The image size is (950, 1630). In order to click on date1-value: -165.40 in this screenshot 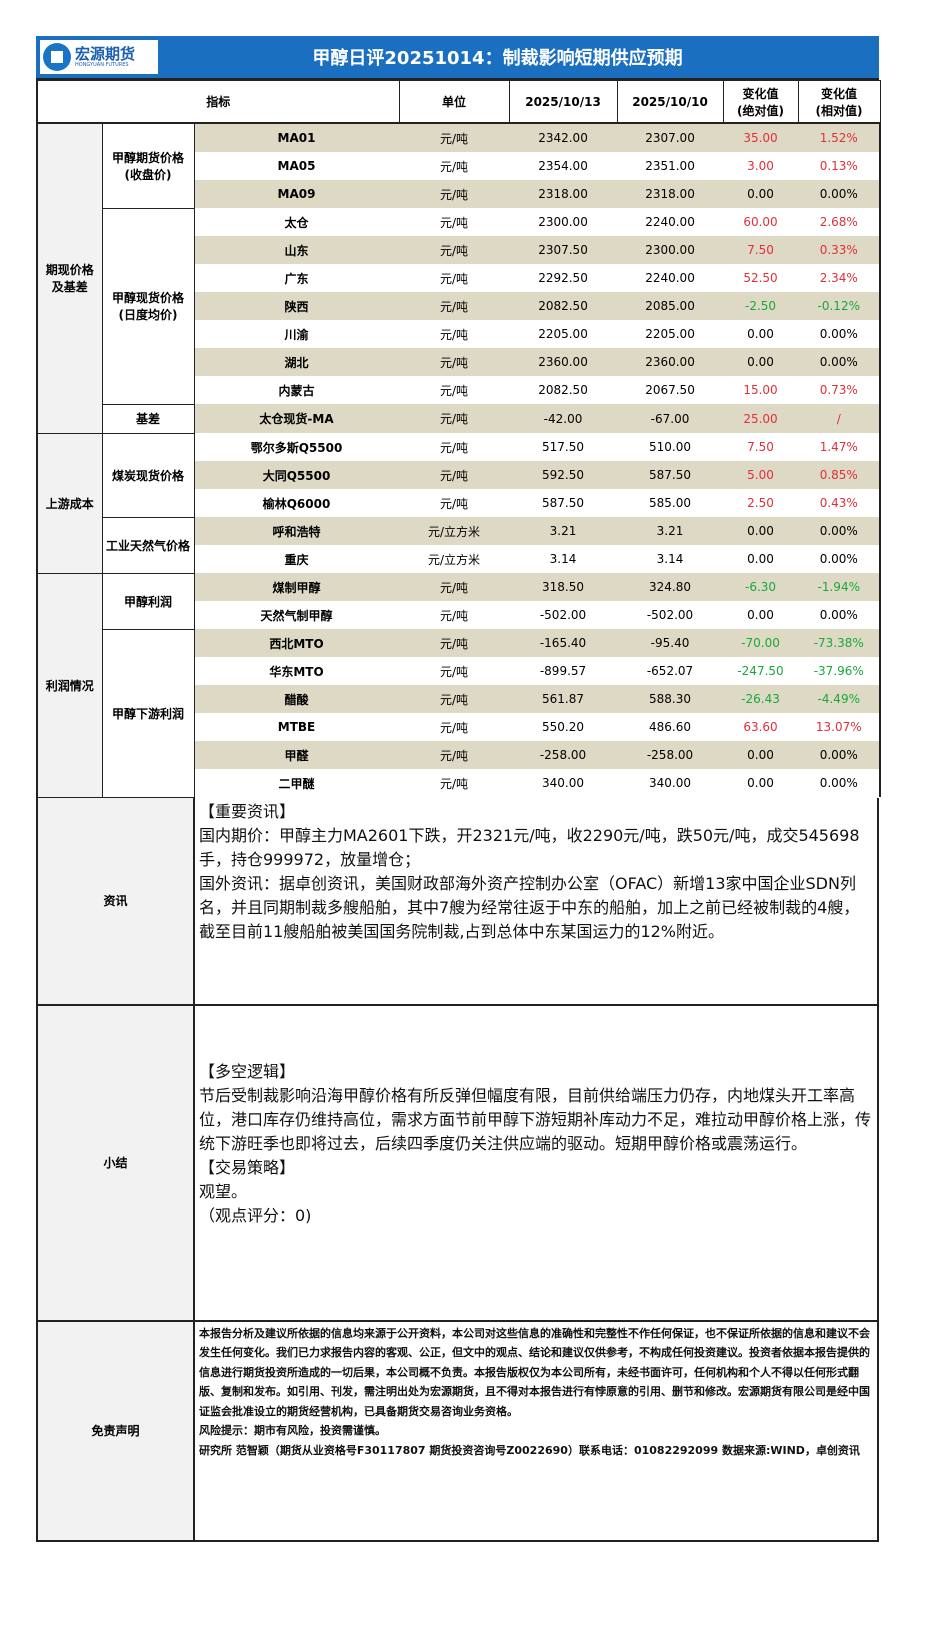, I will do `click(563, 643)`.